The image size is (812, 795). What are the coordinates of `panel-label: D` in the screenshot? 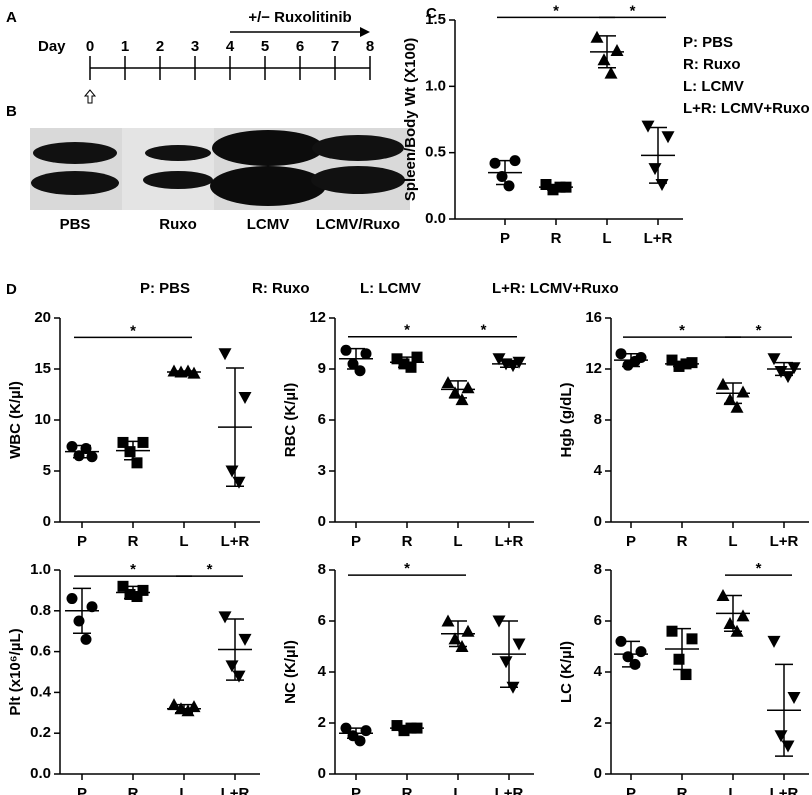 It's located at (11, 289).